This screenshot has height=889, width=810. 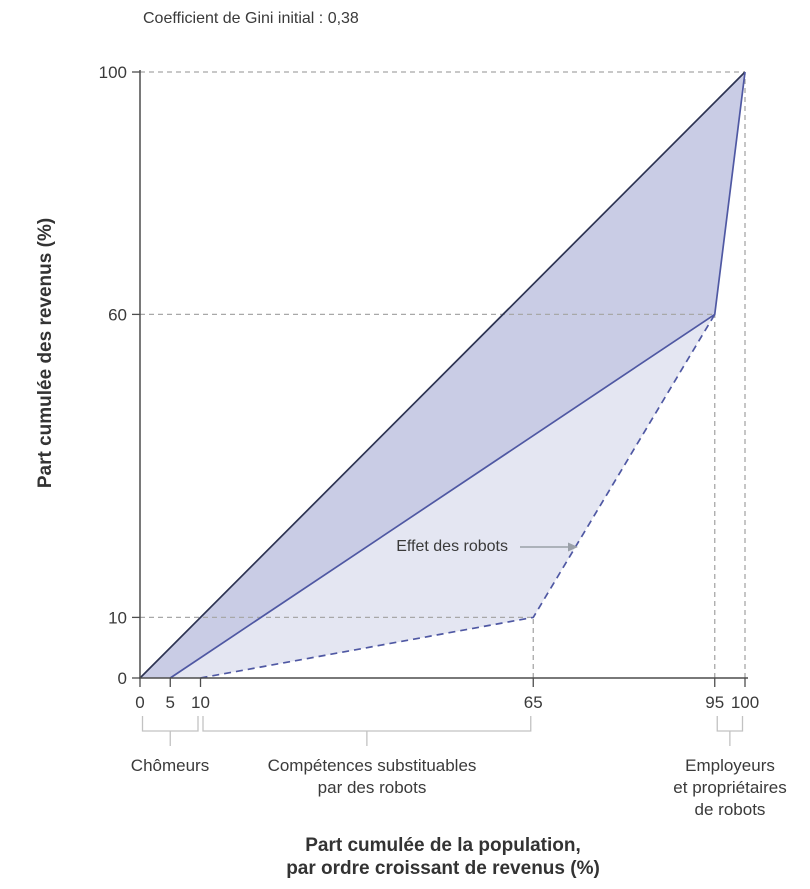 I want to click on x-tick-label-95: 95, so click(x=714, y=702).